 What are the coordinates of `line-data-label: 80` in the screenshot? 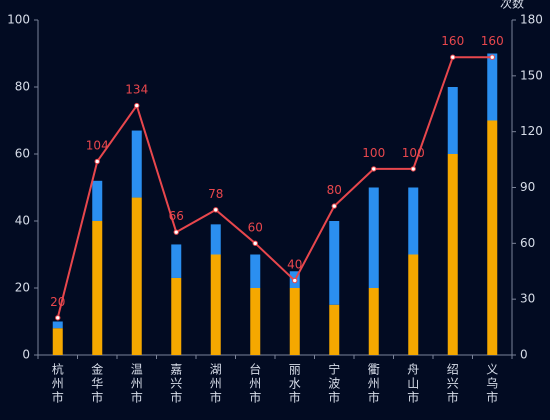 It's located at (334, 190).